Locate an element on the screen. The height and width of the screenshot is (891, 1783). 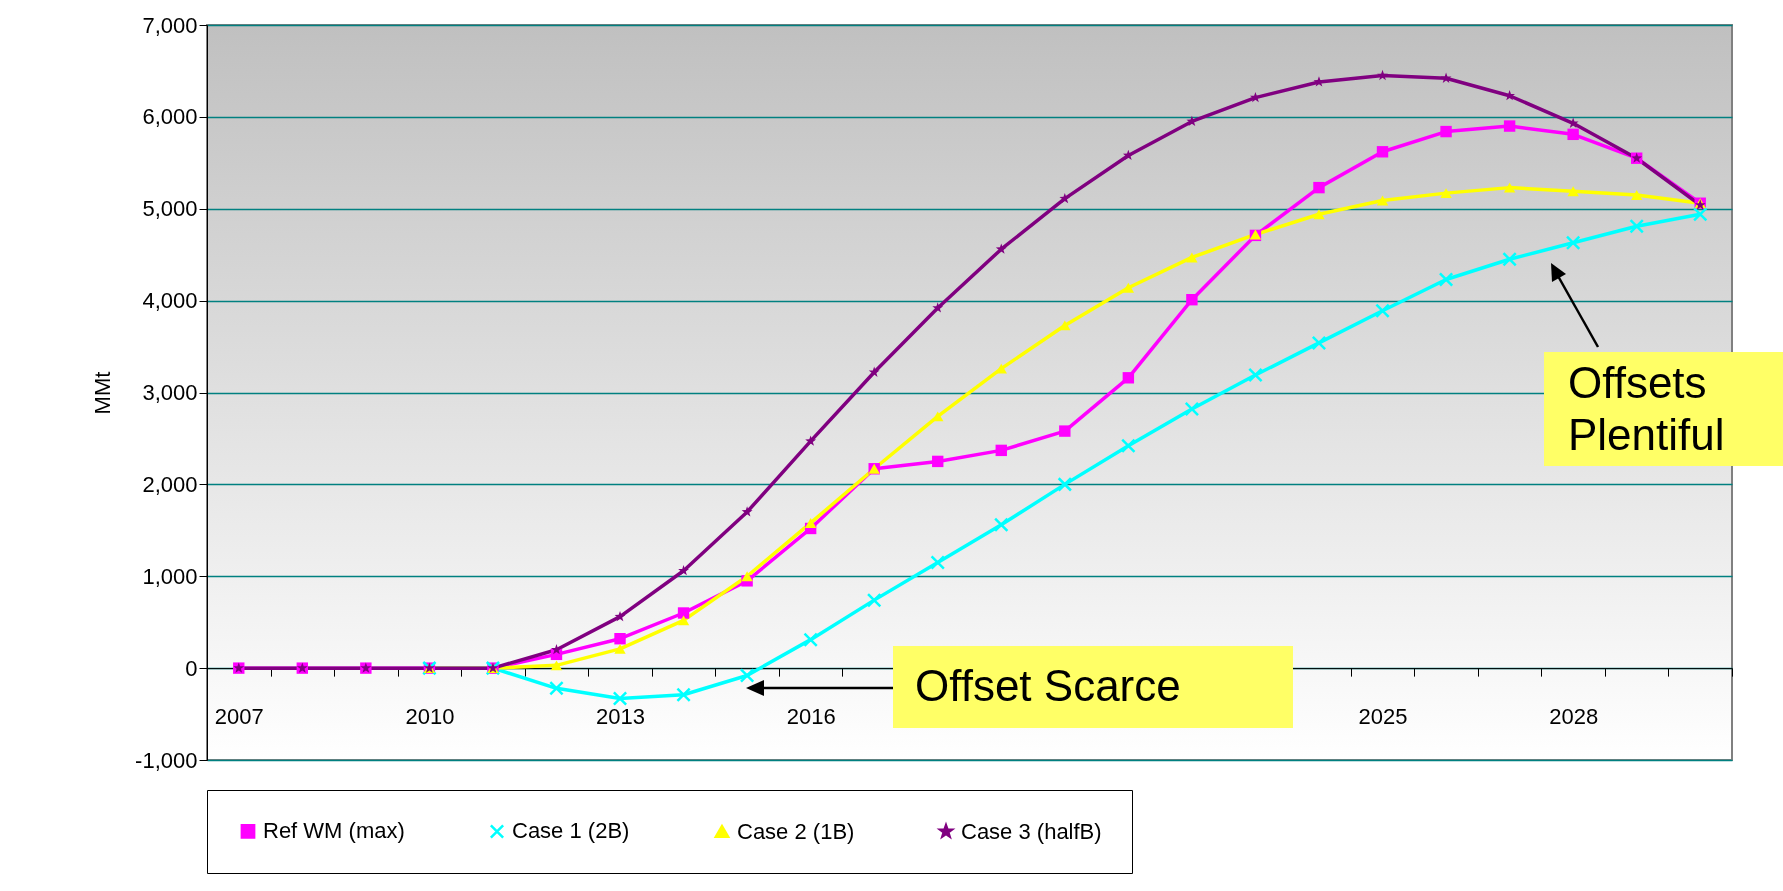
annotation: Offsets Plentiful is located at coordinates (1663, 409).